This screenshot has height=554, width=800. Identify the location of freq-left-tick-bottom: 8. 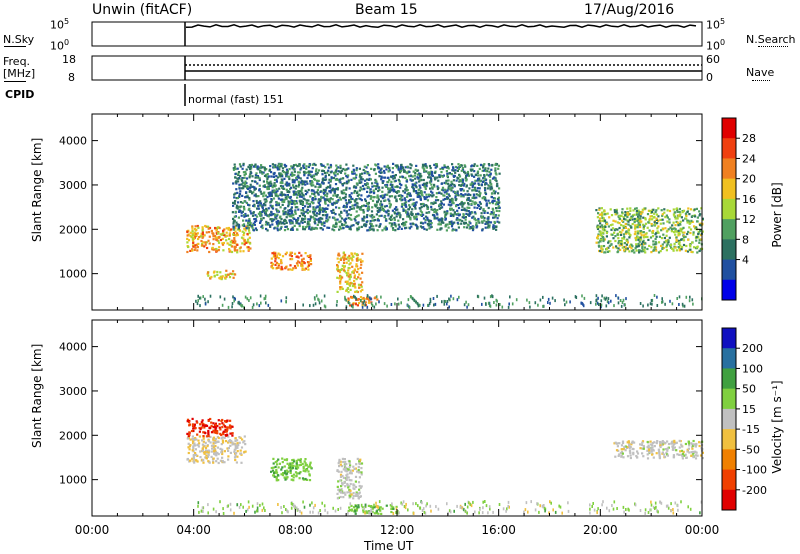
(71, 77).